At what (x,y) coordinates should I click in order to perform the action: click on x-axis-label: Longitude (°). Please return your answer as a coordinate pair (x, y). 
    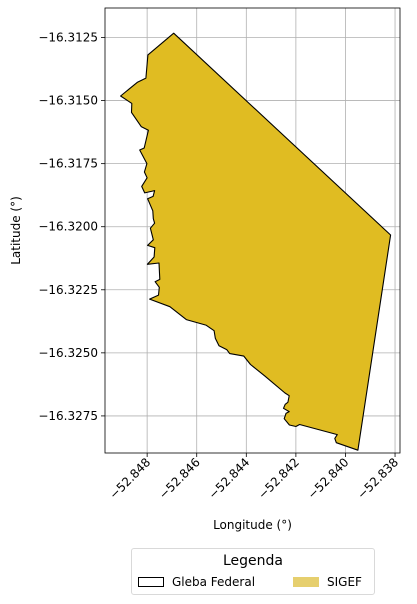
    Looking at the image, I should click on (252, 525).